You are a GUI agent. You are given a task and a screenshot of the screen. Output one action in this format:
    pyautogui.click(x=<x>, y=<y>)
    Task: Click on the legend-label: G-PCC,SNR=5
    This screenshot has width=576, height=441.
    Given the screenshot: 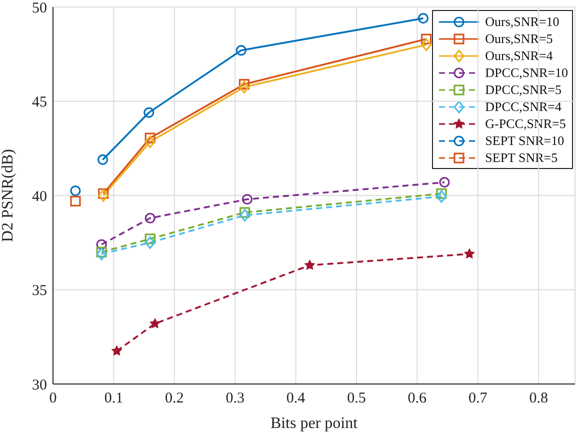 What is the action you would take?
    pyautogui.click(x=525, y=124)
    